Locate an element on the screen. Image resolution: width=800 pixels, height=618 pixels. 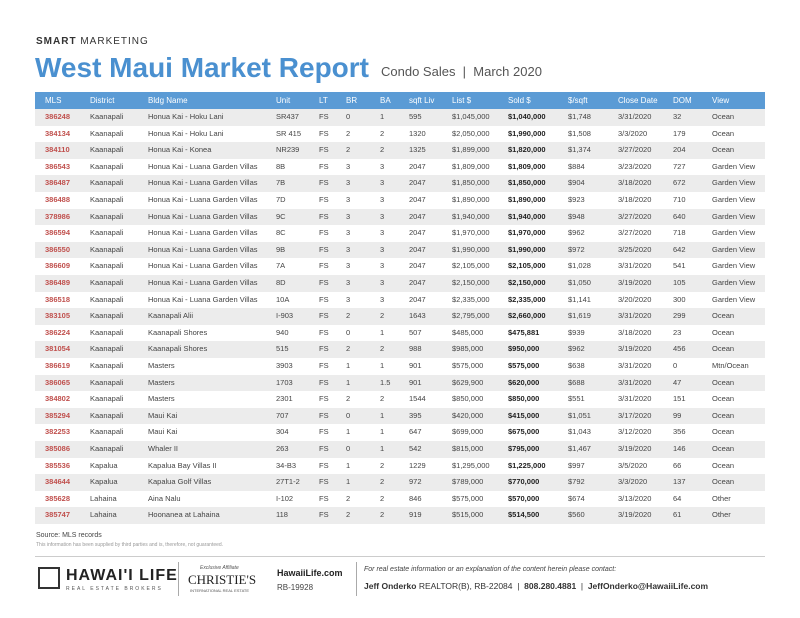
table-cell: 386619 is located at coordinates (58, 365).